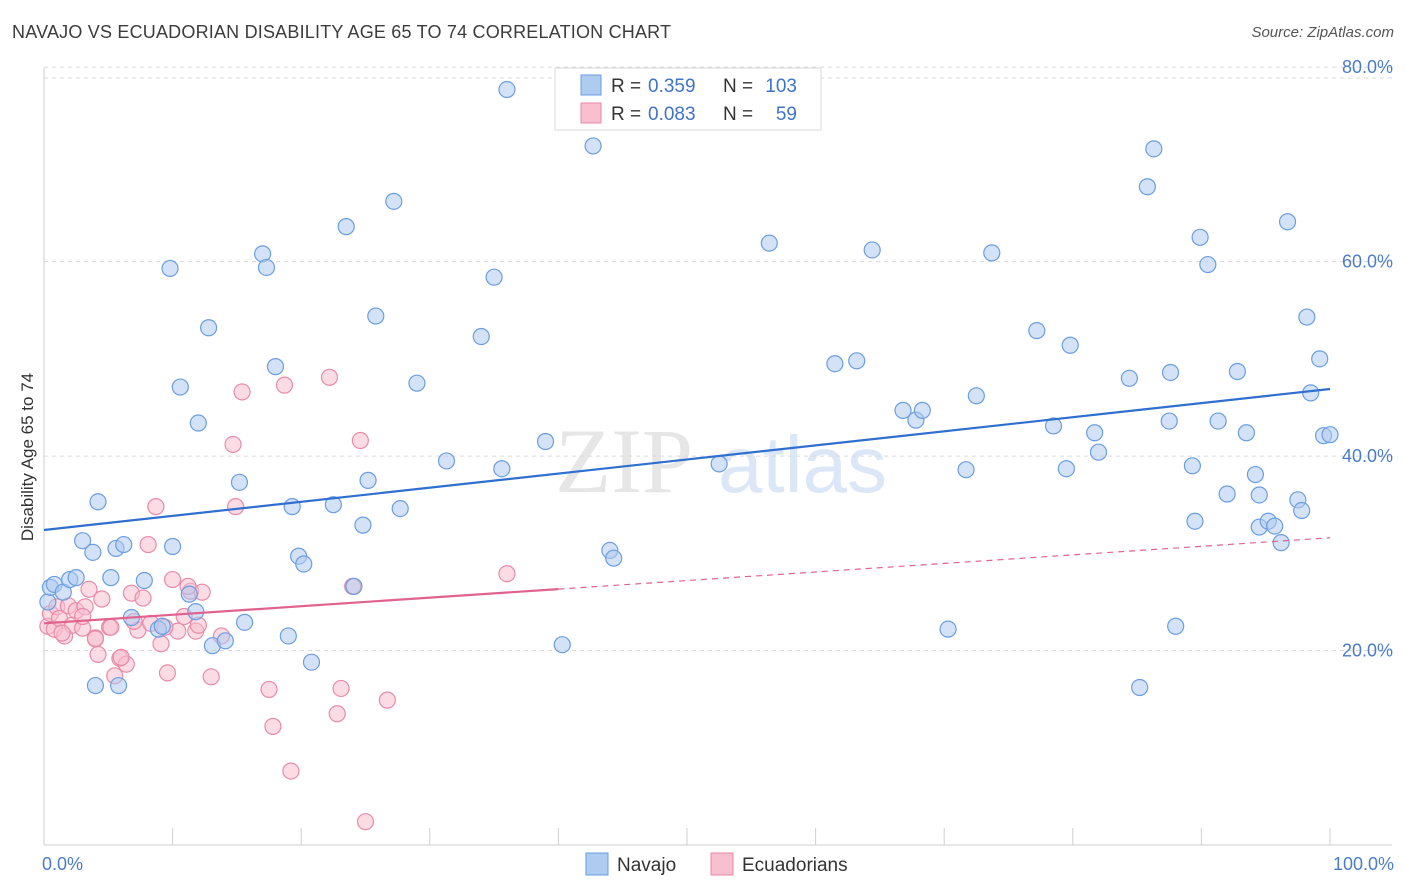  What do you see at coordinates (597, 864) in the screenshot?
I see `legend-bottom-navajo-swatch` at bounding box center [597, 864].